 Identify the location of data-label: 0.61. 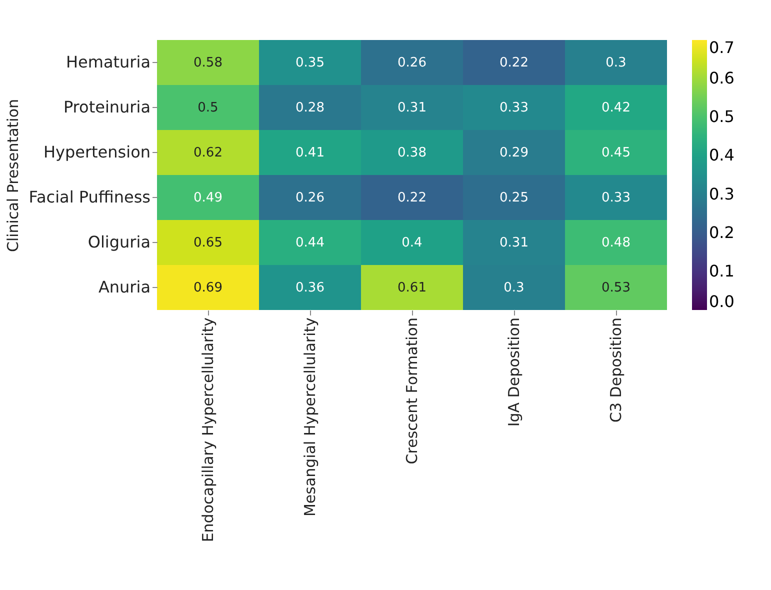
(412, 288).